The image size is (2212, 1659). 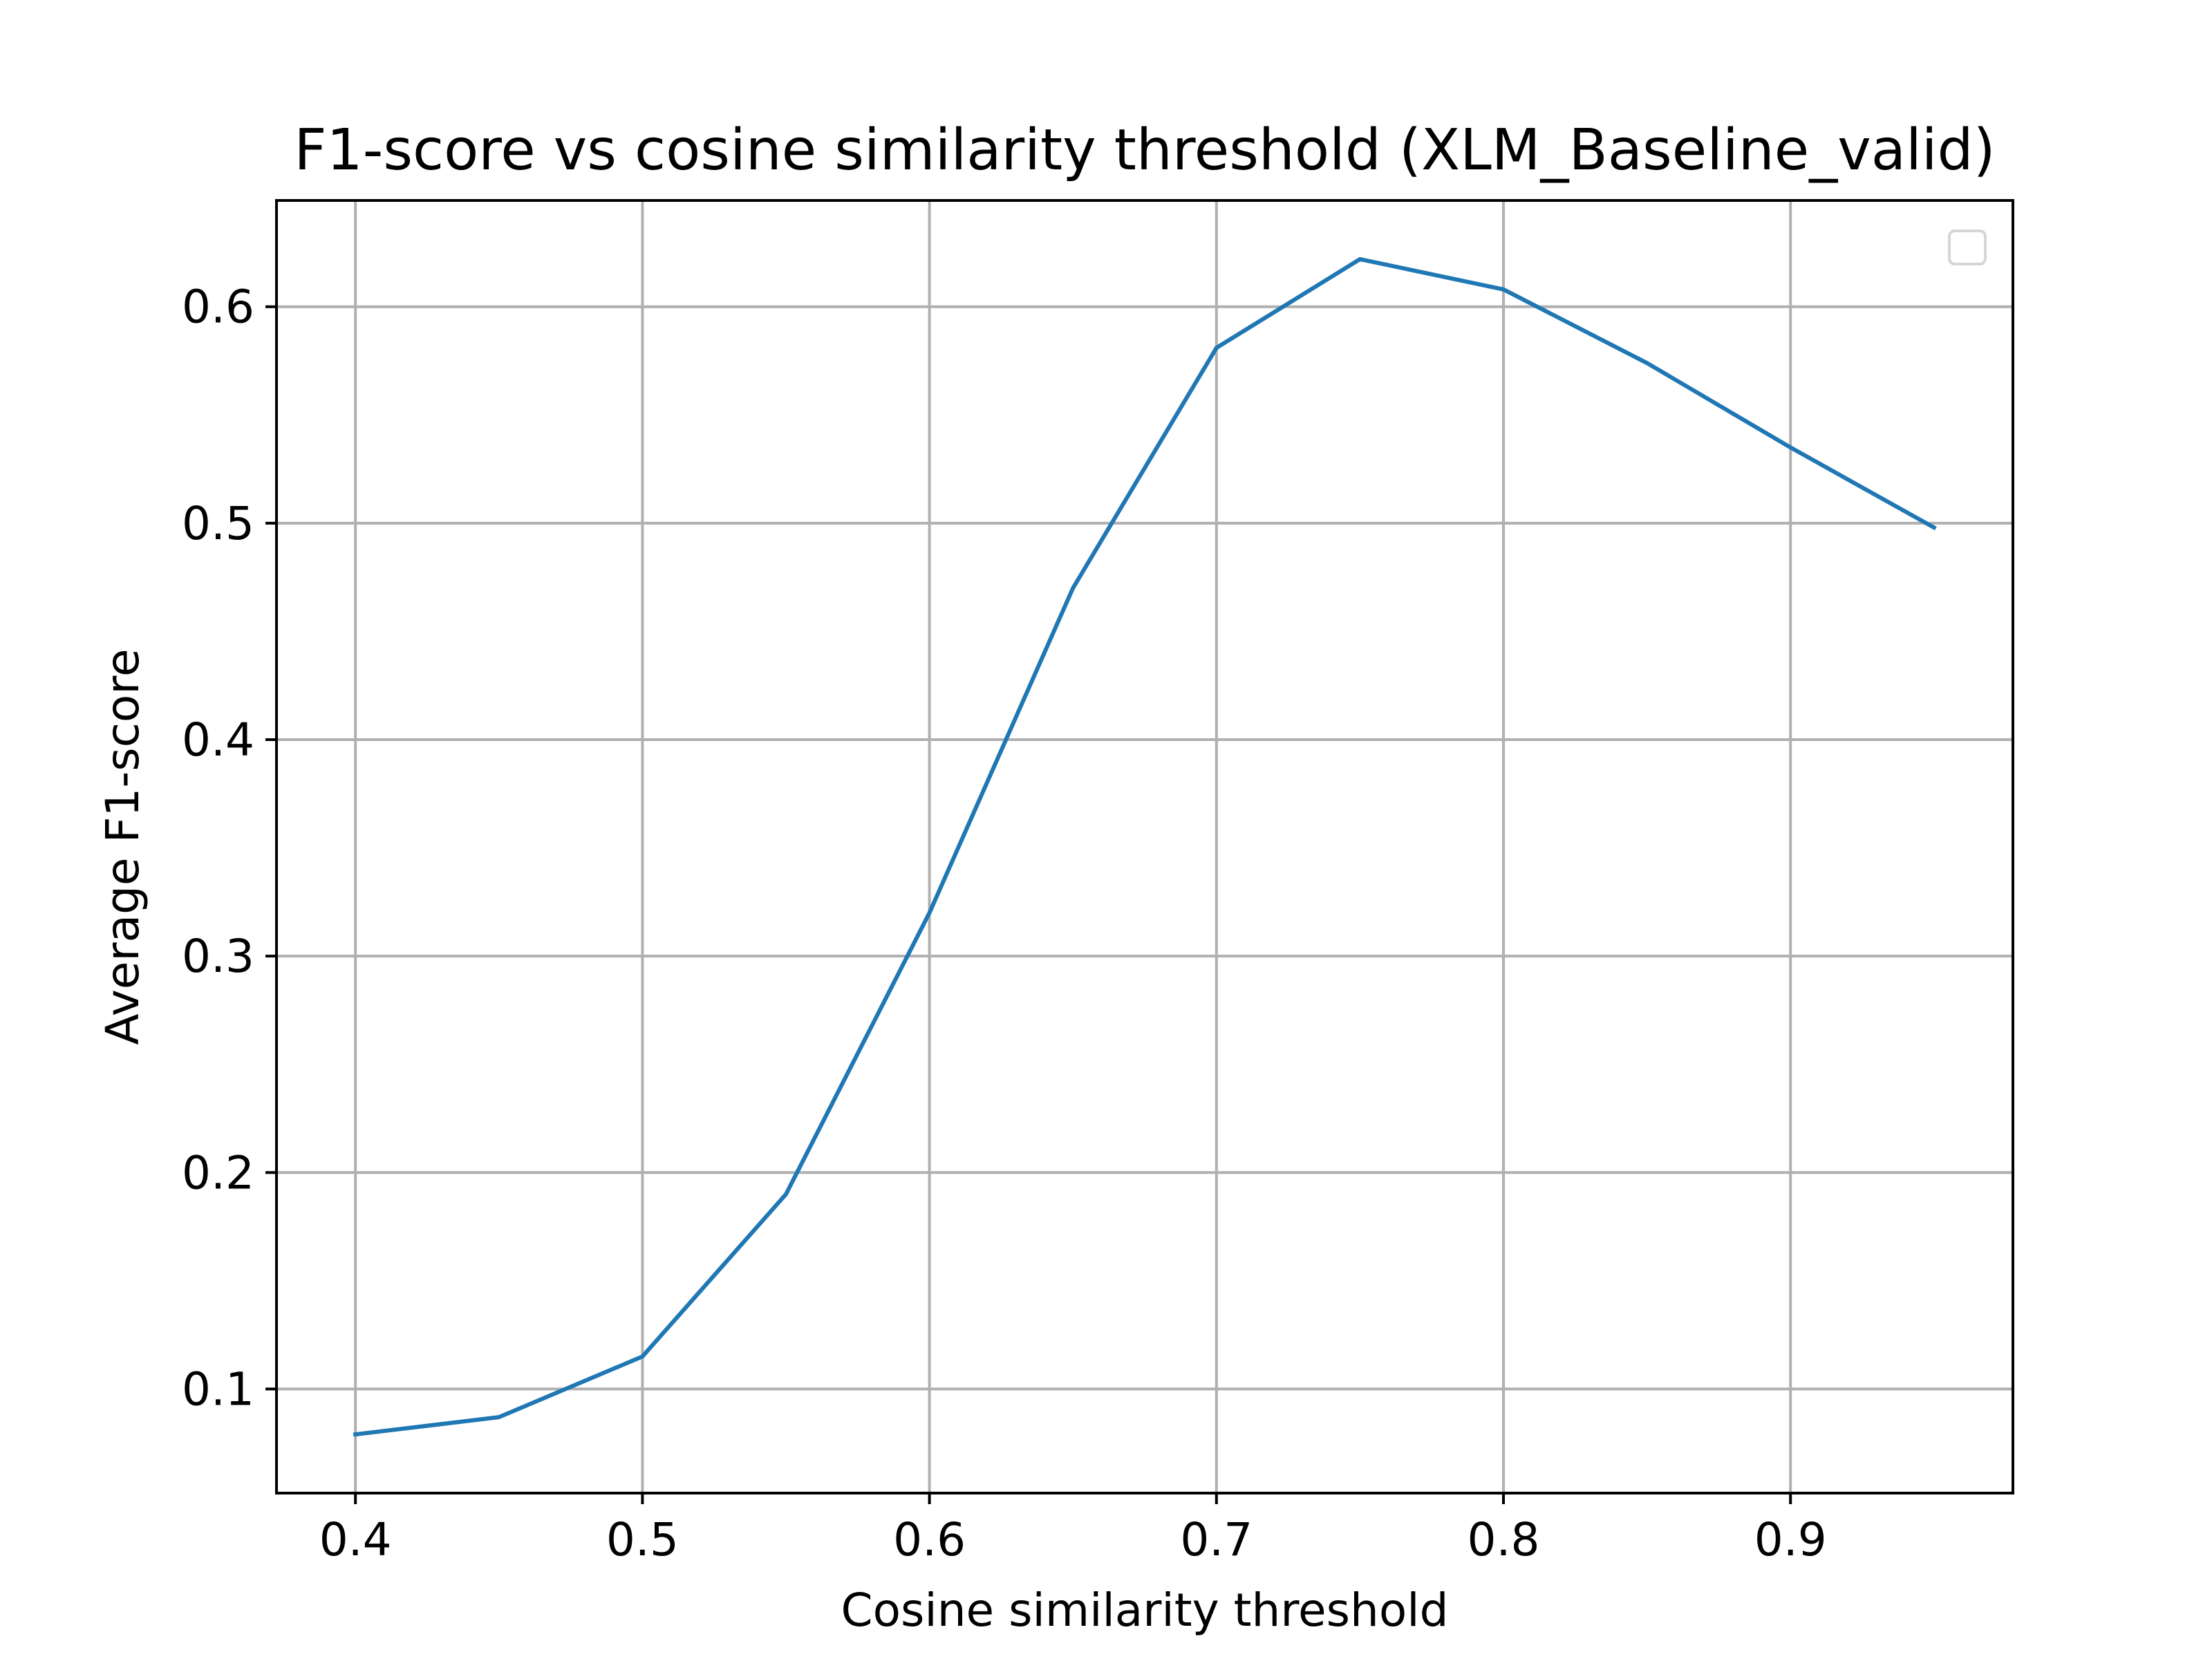 What do you see at coordinates (218, 740) in the screenshot?
I see `y-tick-label: 0.4` at bounding box center [218, 740].